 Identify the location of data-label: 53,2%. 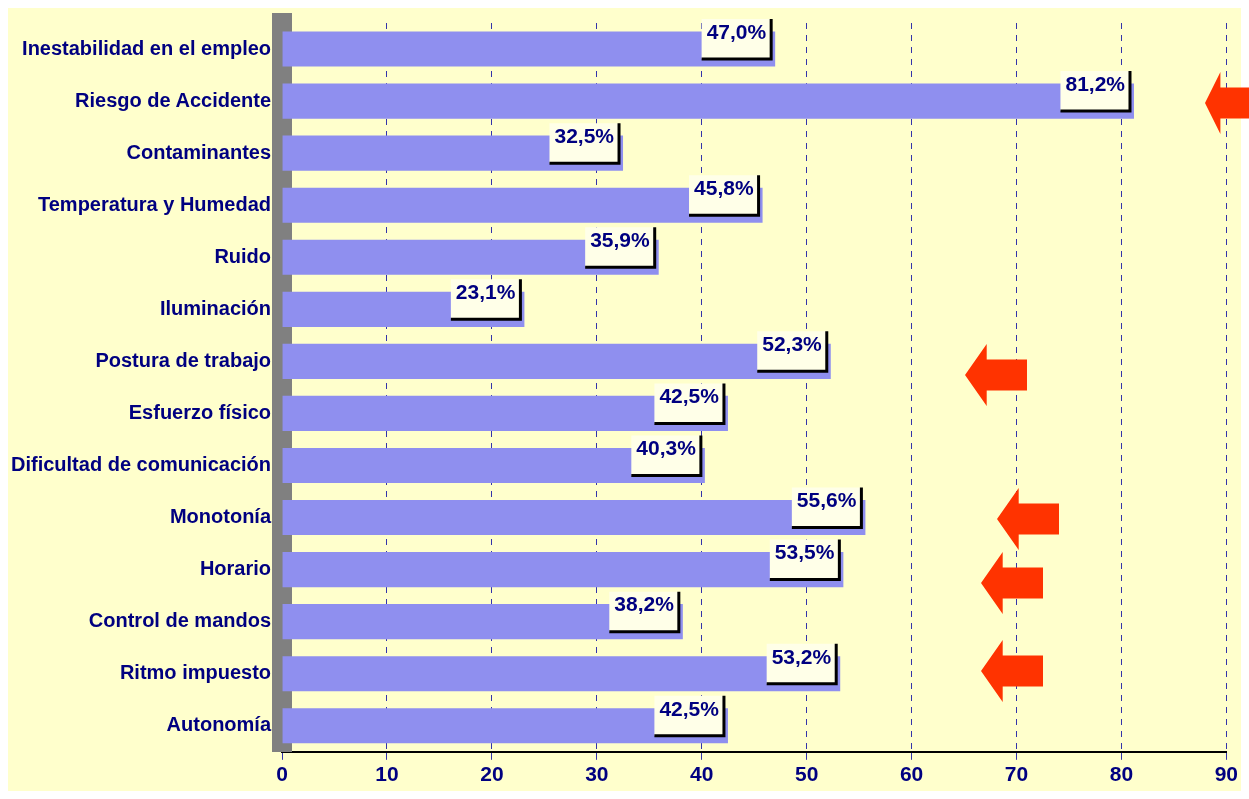
(801, 656).